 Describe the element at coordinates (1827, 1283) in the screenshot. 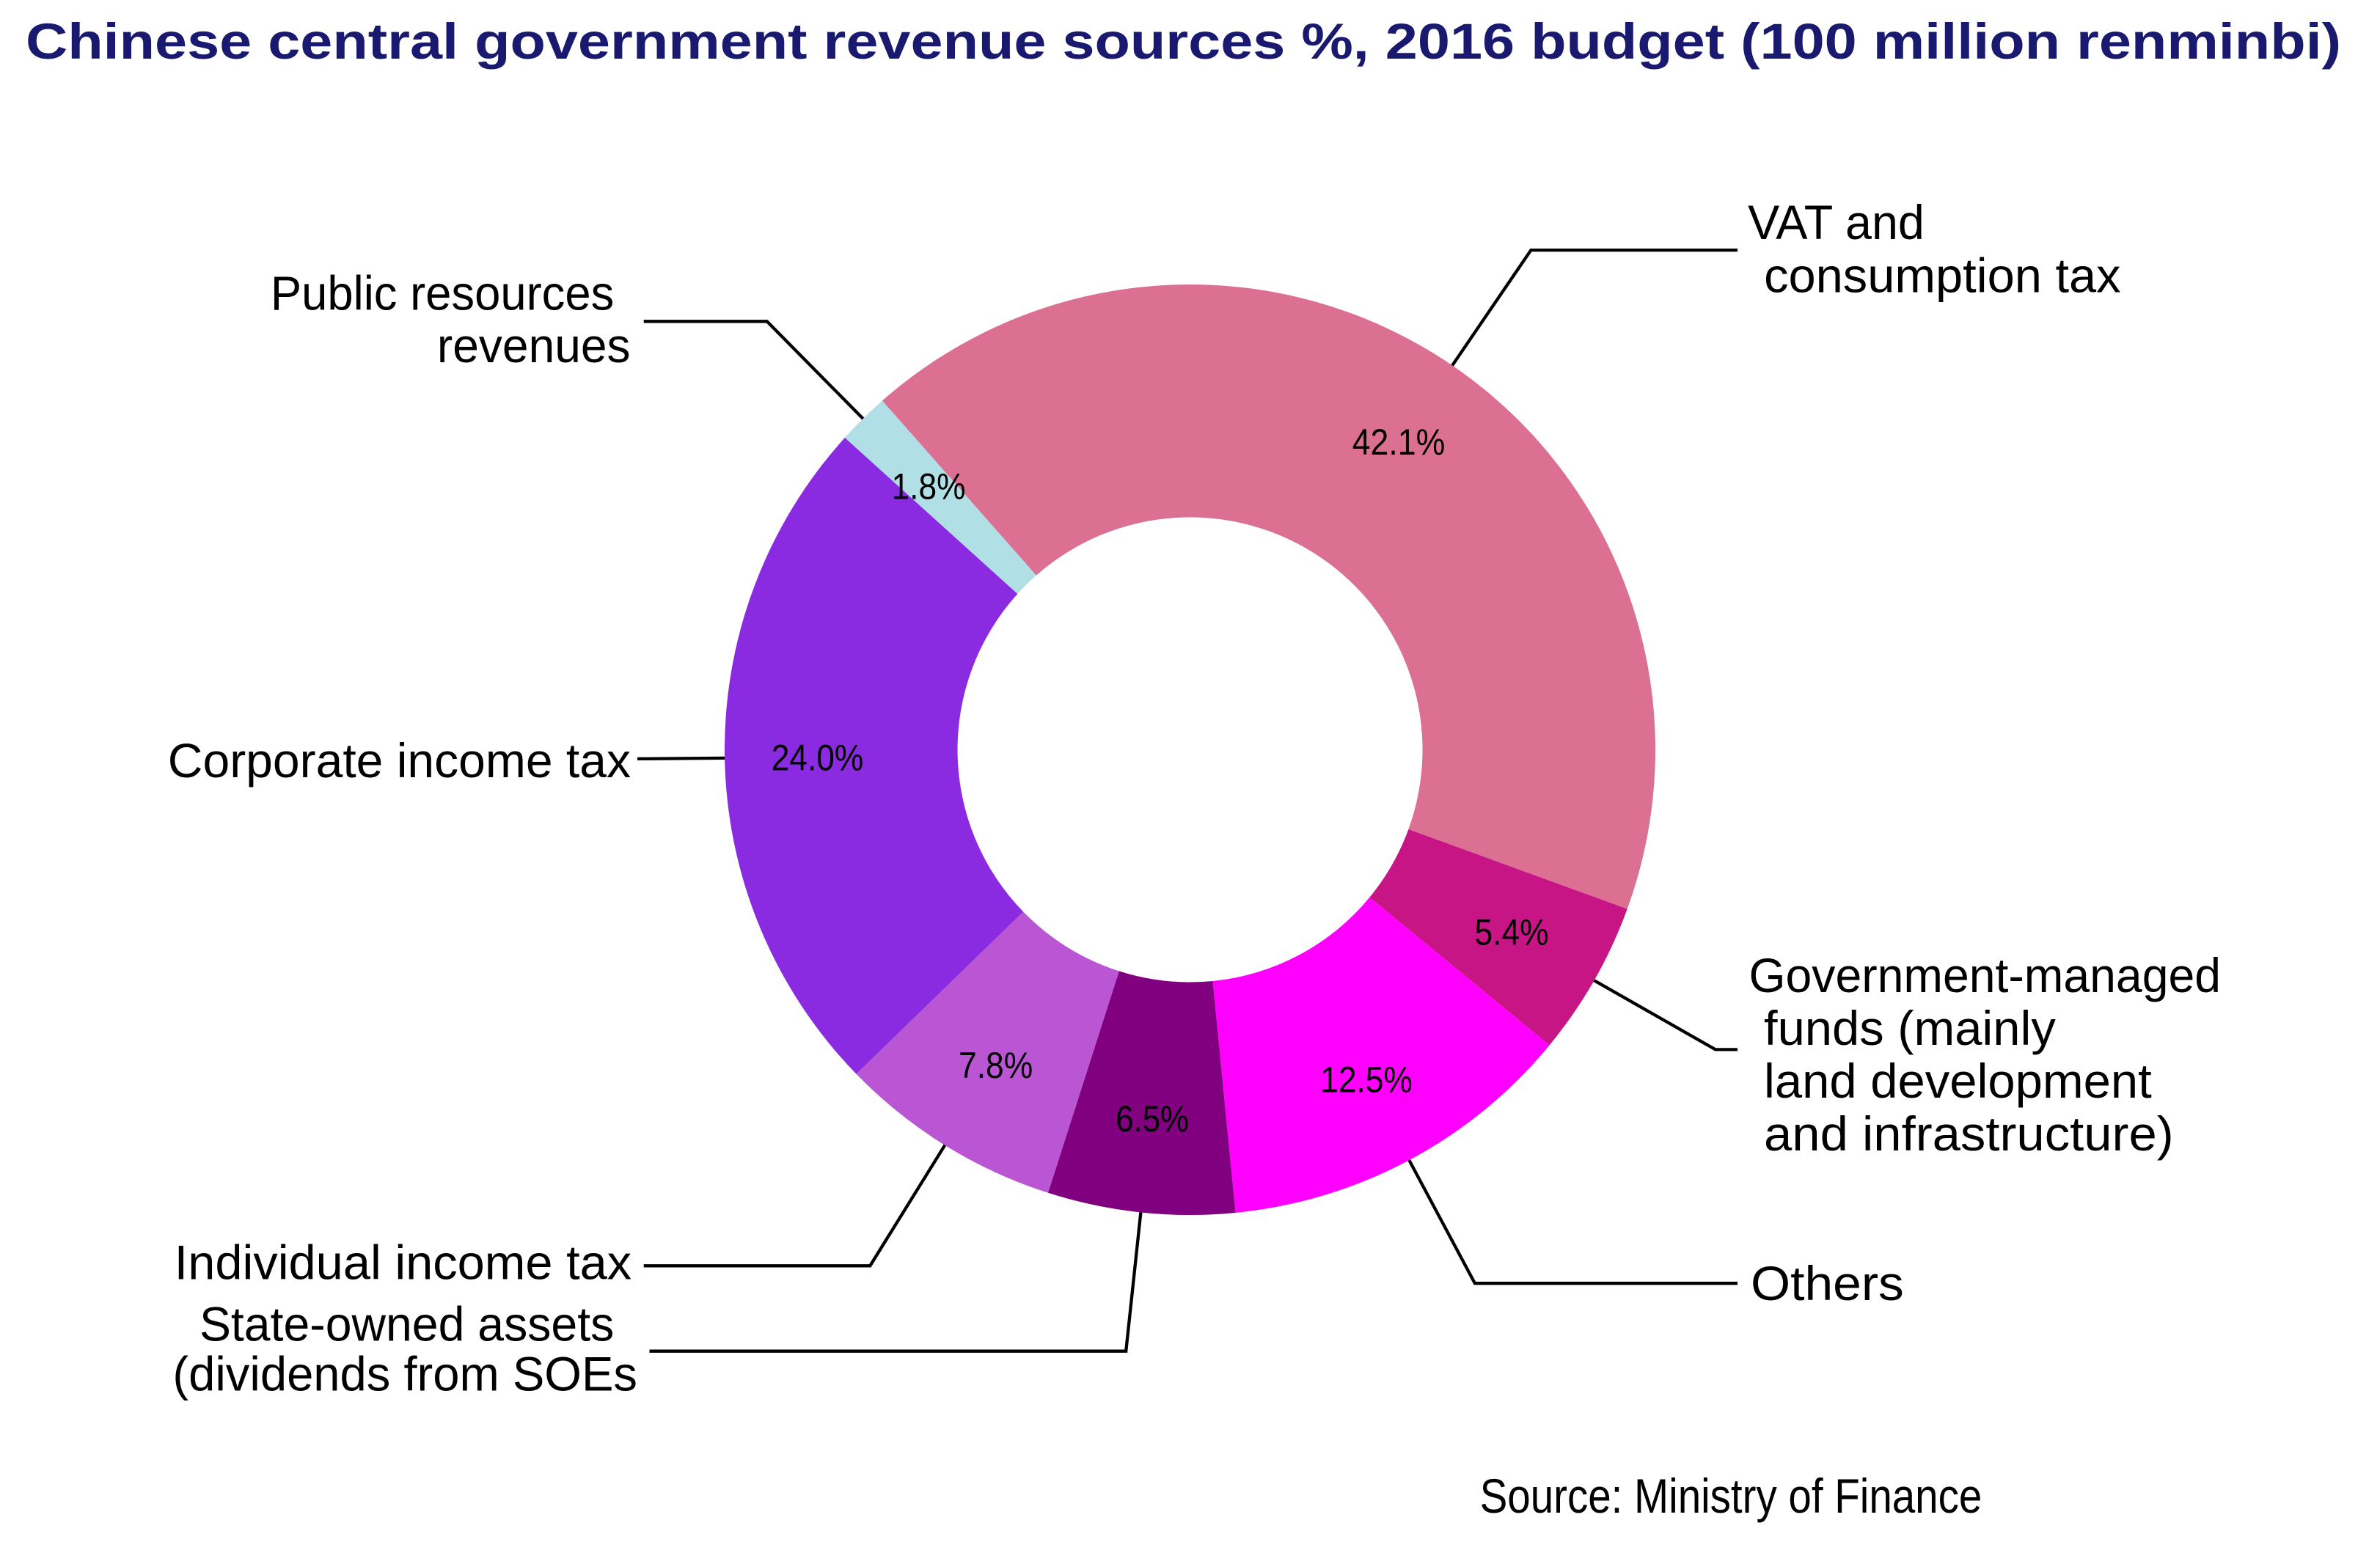

I see `svg-text: Others` at that location.